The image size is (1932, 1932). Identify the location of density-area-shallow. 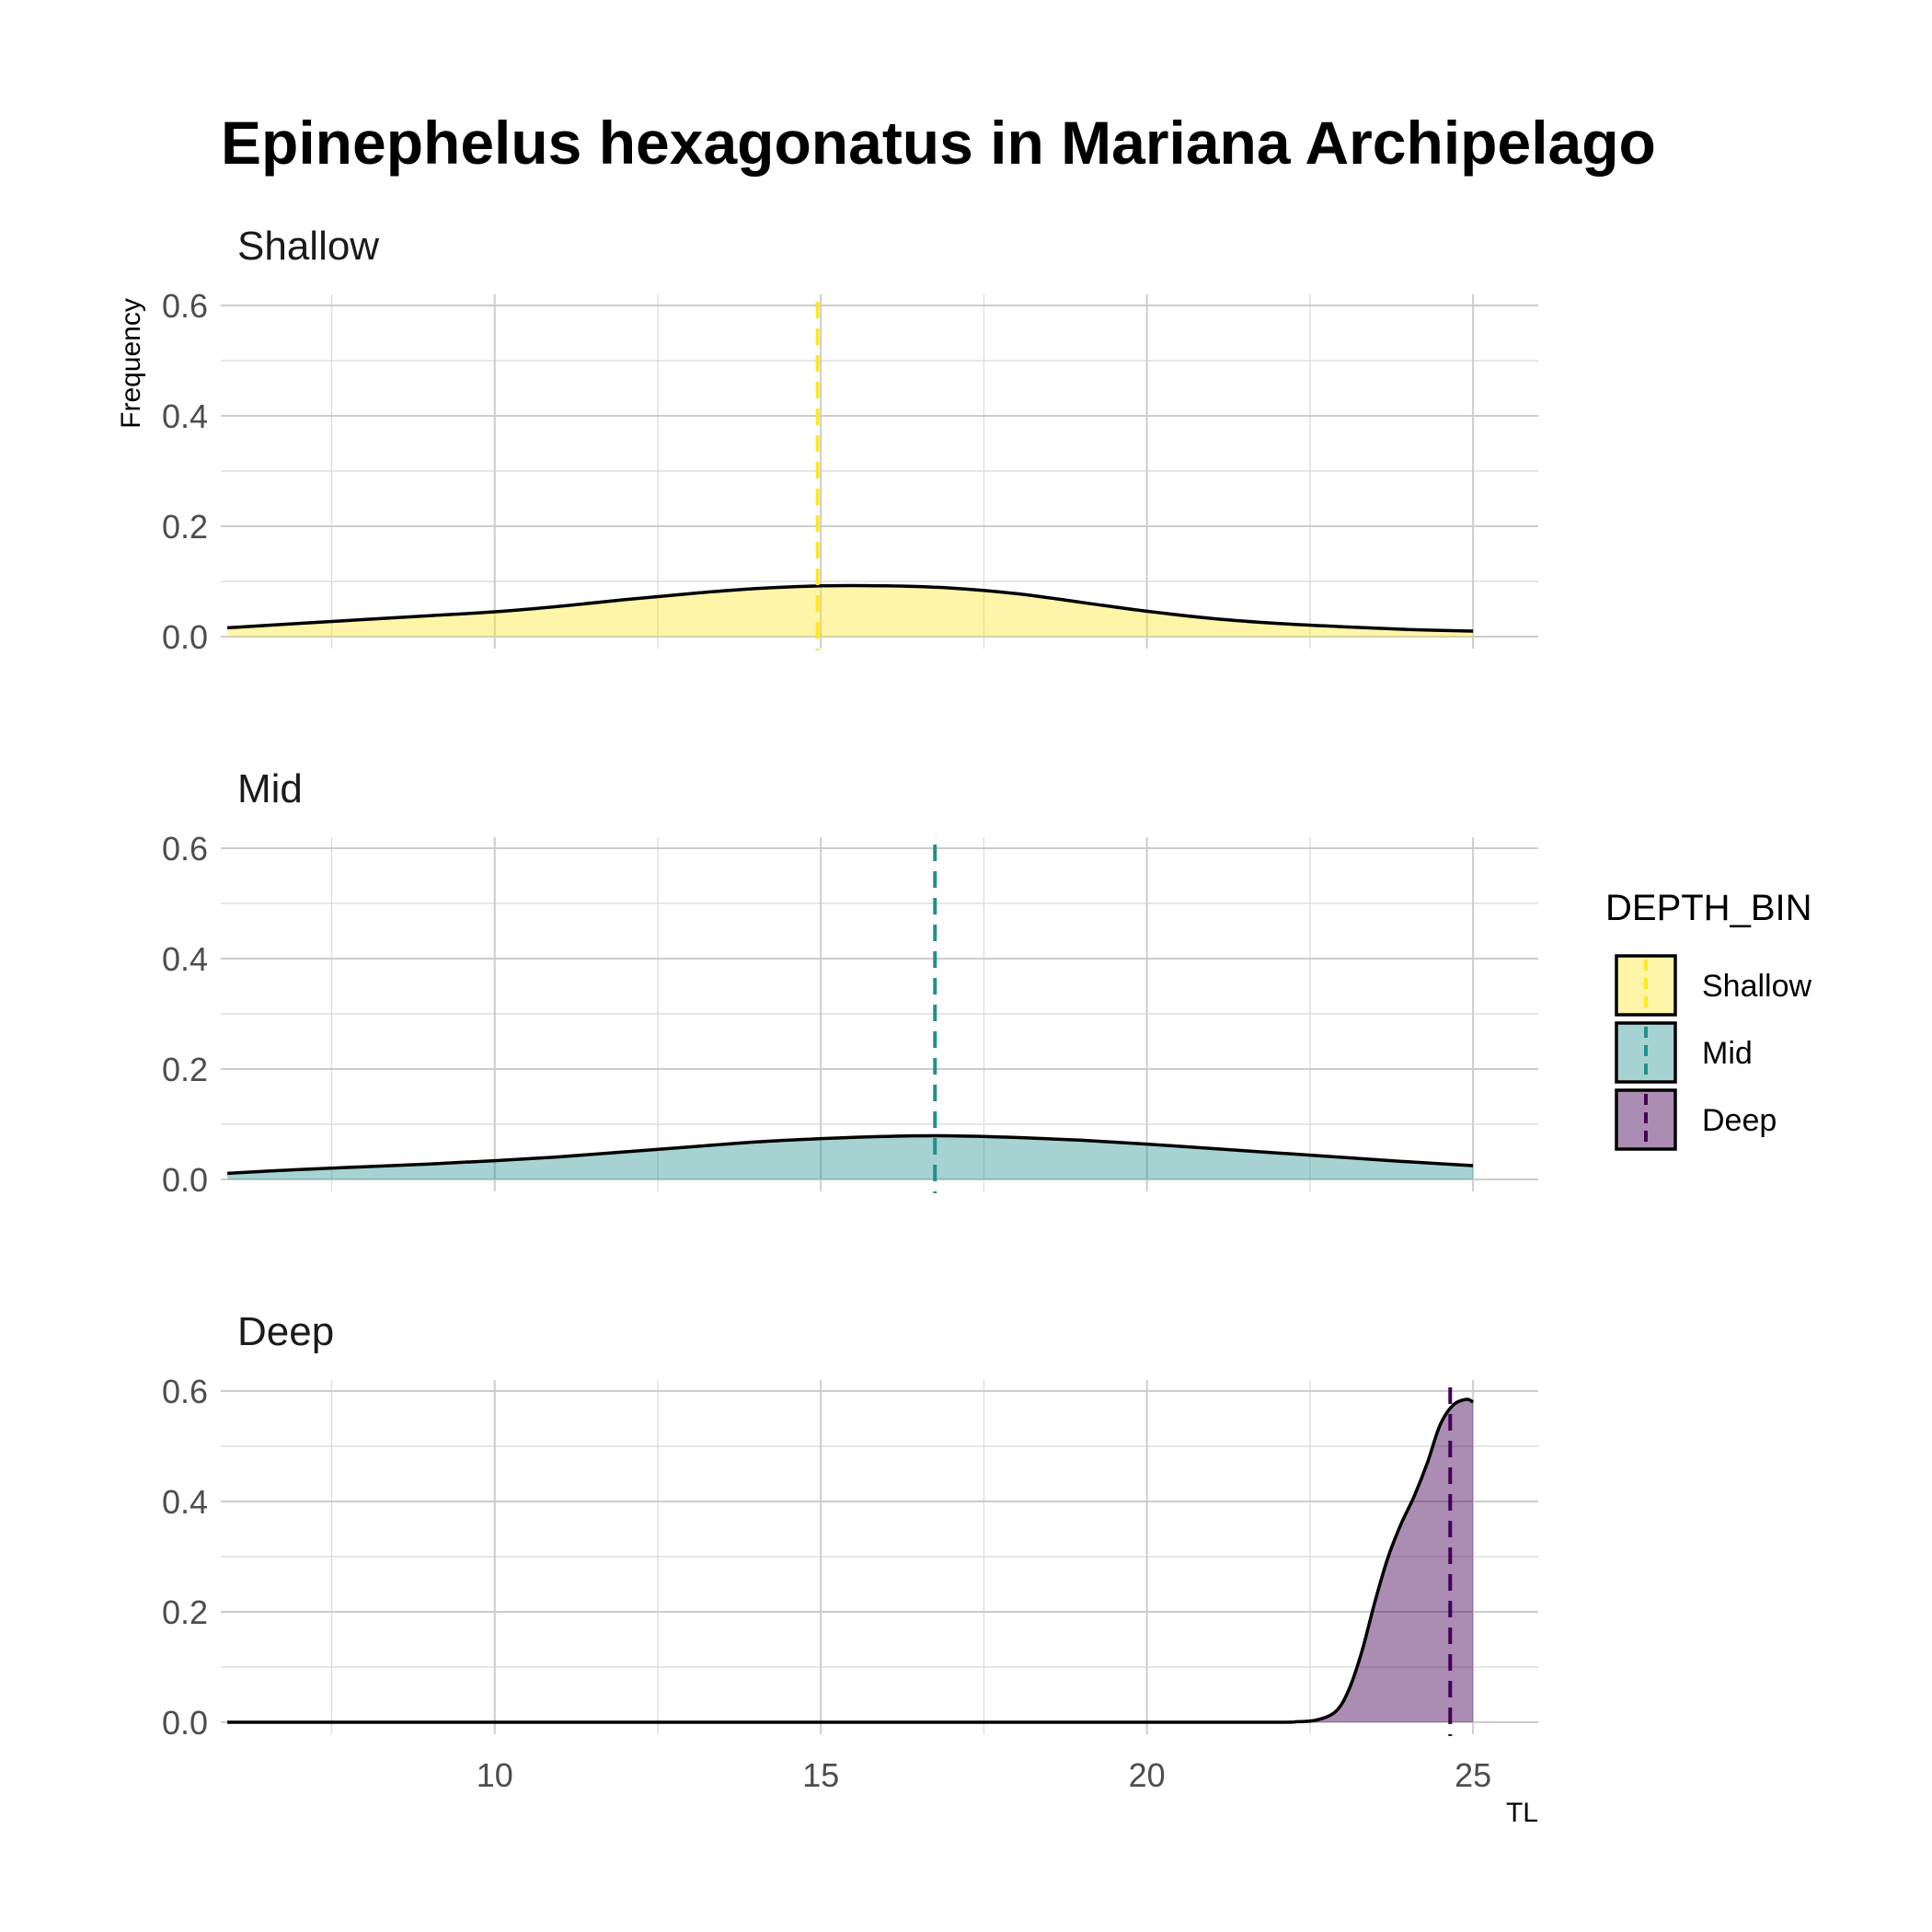
(850, 611).